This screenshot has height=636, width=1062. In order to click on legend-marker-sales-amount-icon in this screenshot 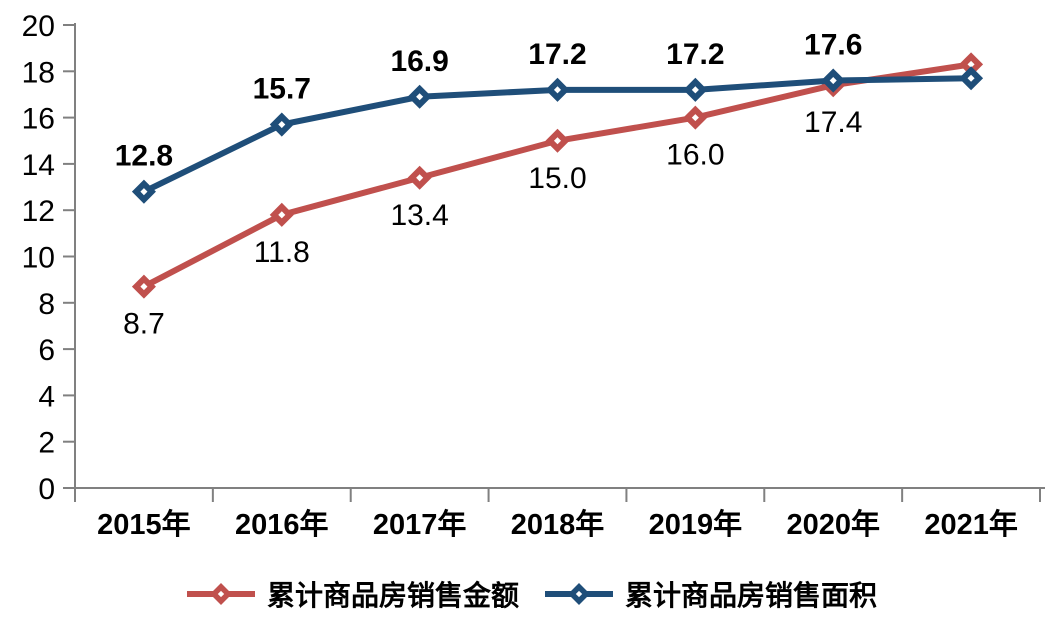, I will do `click(220, 594)`.